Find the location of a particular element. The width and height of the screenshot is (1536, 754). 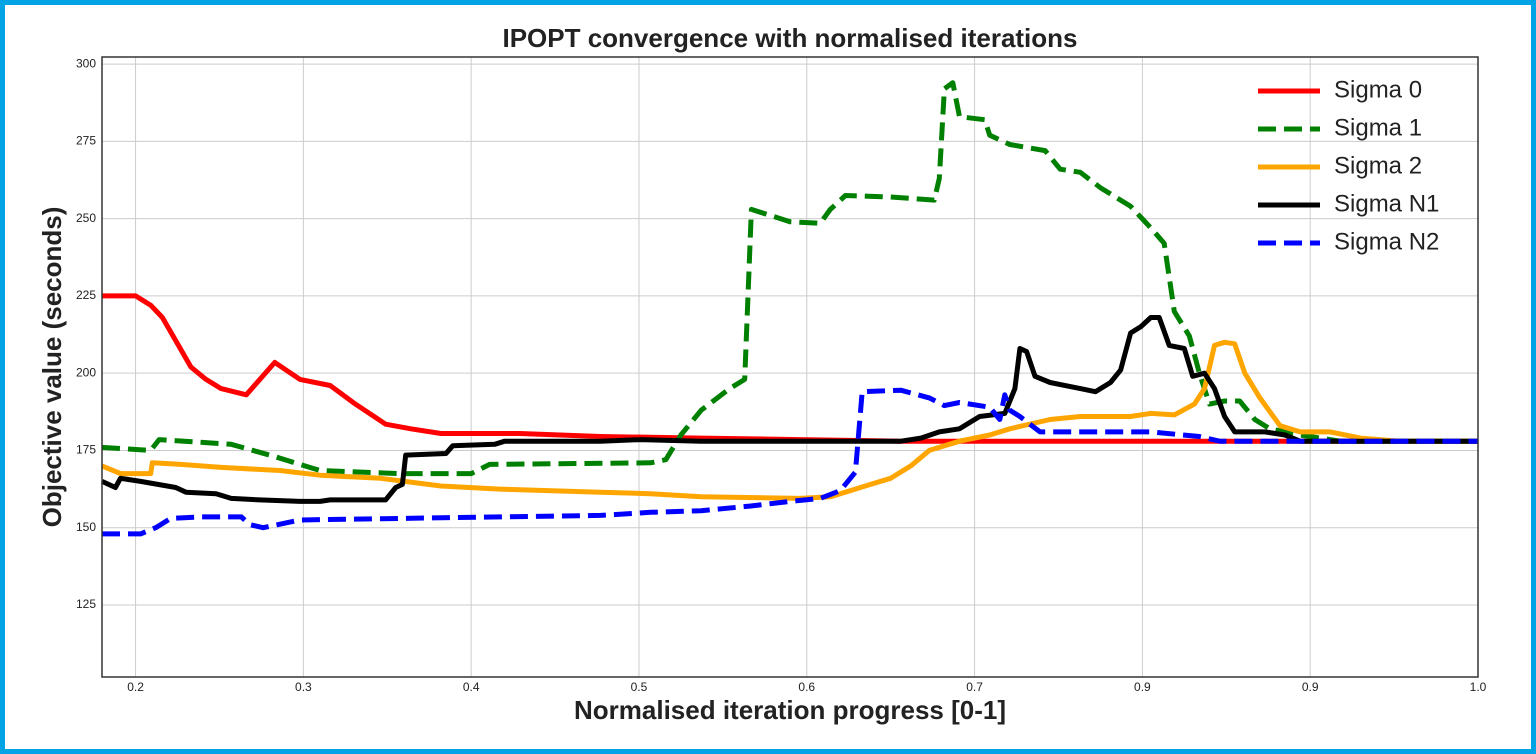

y-tick-label: 175 is located at coordinates (86, 450).